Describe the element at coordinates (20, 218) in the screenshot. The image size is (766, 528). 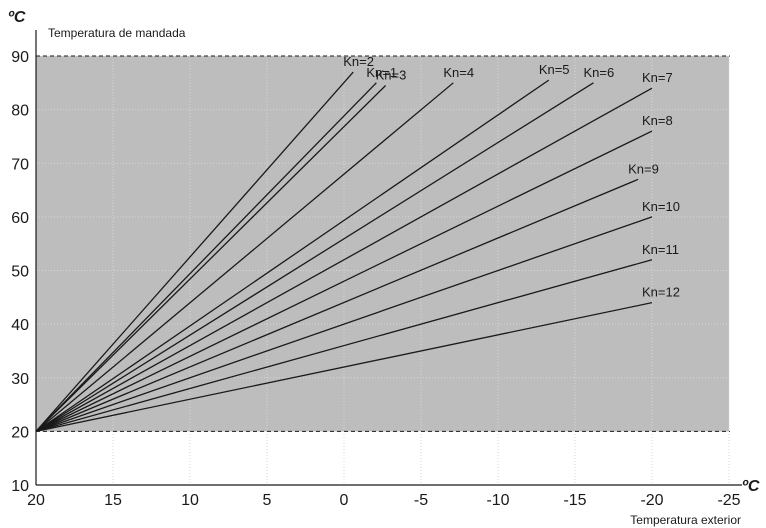
I see `y-tick-label: 60` at that location.